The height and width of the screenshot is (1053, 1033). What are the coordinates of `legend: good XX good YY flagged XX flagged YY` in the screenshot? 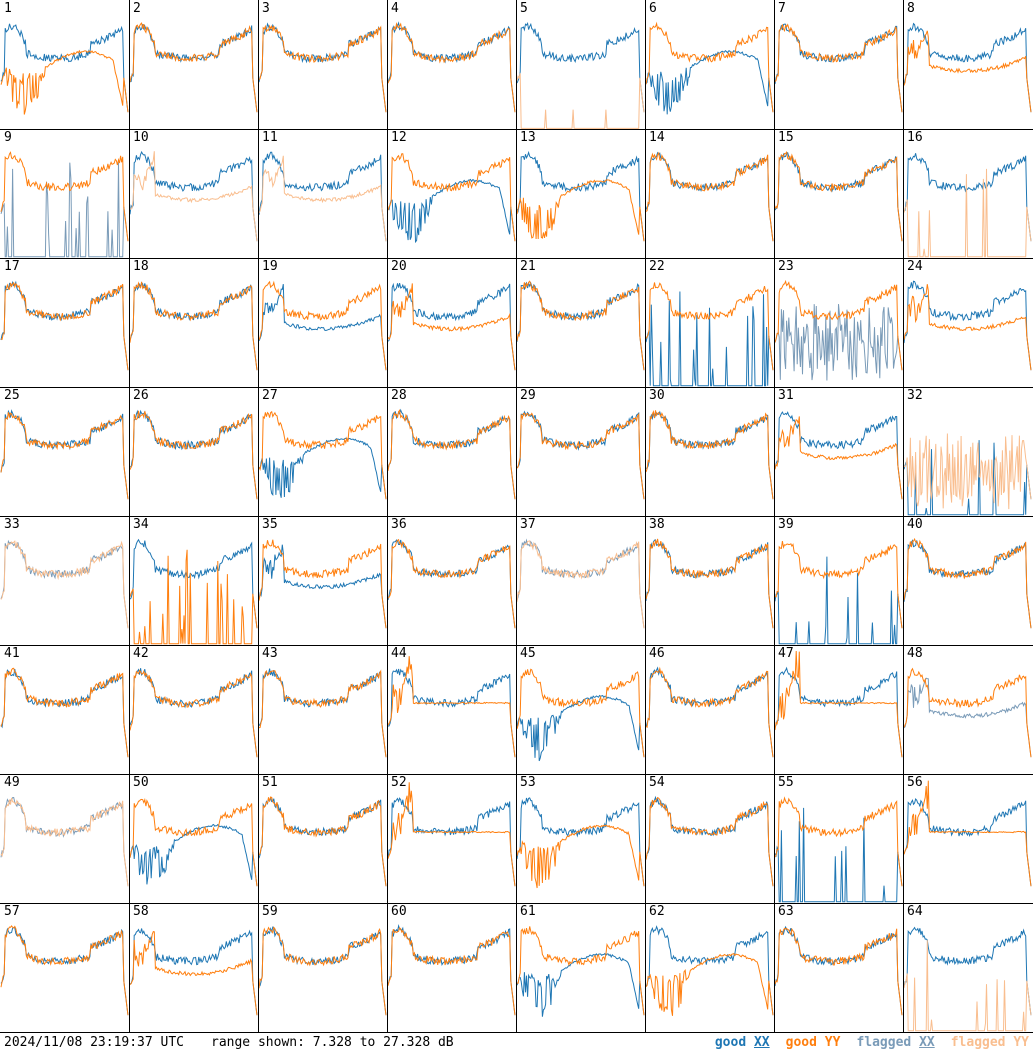 It's located at (864, 1043).